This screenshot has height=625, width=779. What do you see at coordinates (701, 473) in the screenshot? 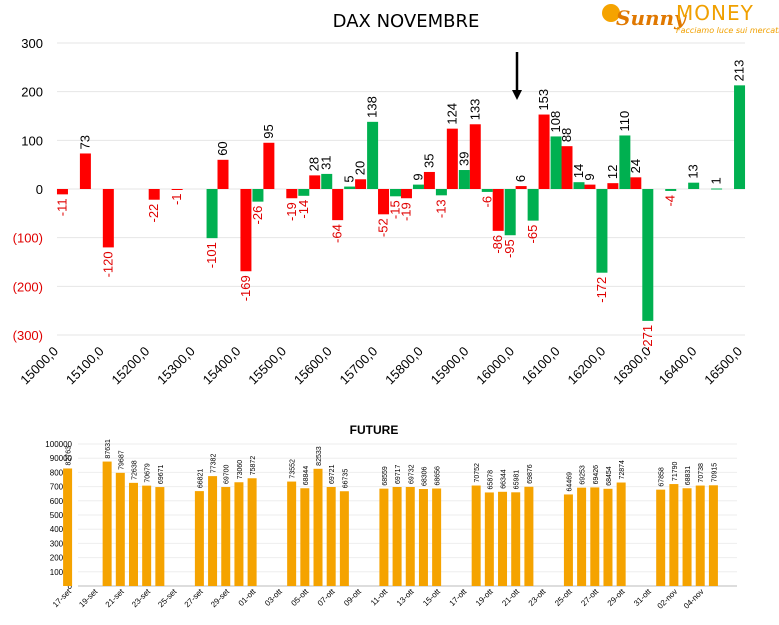
I see `data-label: 70738` at bounding box center [701, 473].